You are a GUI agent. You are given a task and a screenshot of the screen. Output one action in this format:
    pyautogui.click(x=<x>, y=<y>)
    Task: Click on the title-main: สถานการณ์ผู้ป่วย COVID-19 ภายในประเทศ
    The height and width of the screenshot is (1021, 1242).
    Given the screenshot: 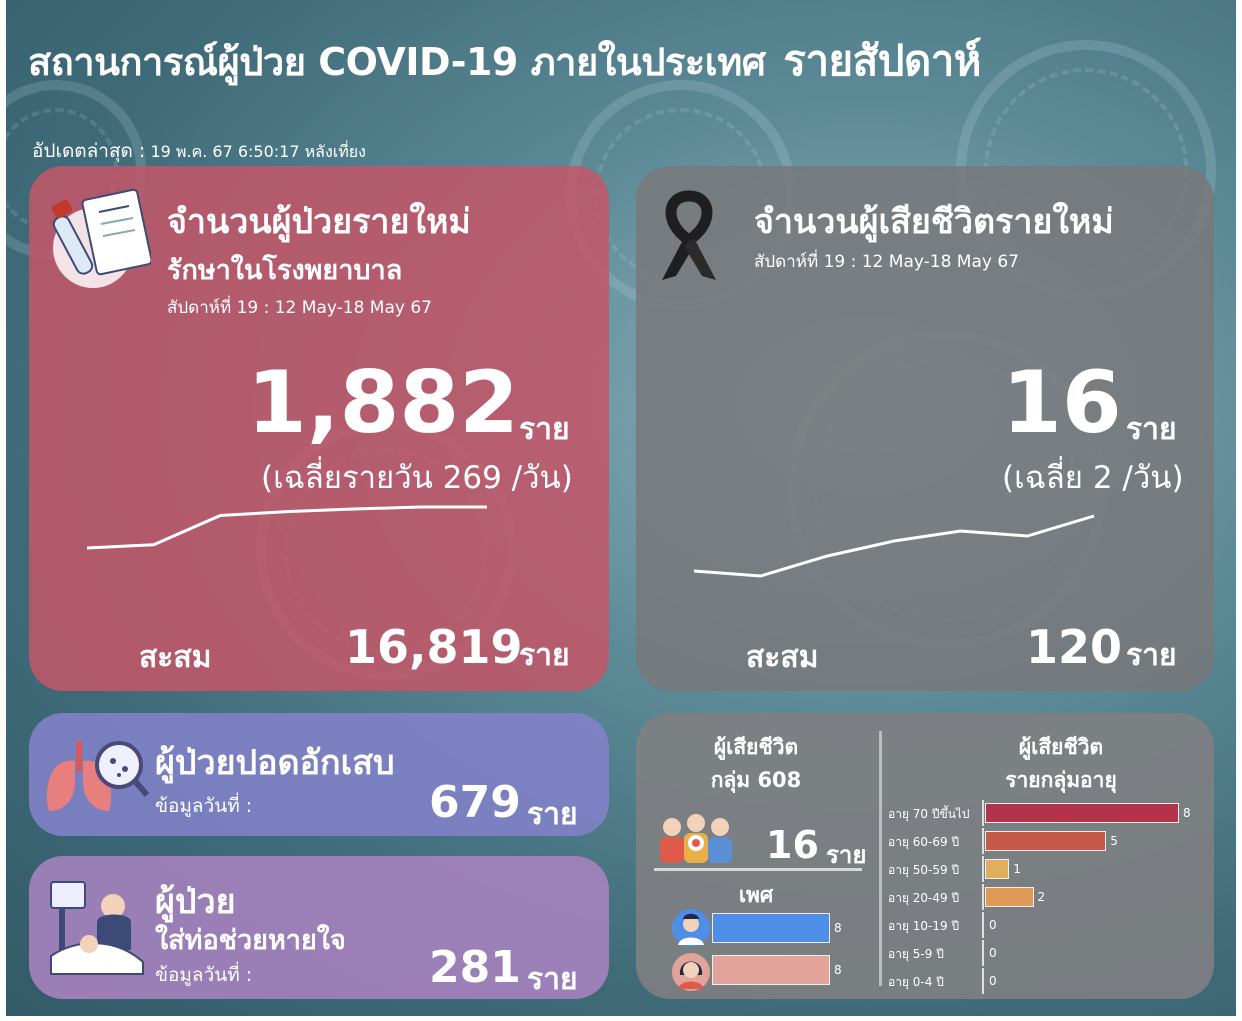 What is the action you would take?
    pyautogui.click(x=397, y=62)
    